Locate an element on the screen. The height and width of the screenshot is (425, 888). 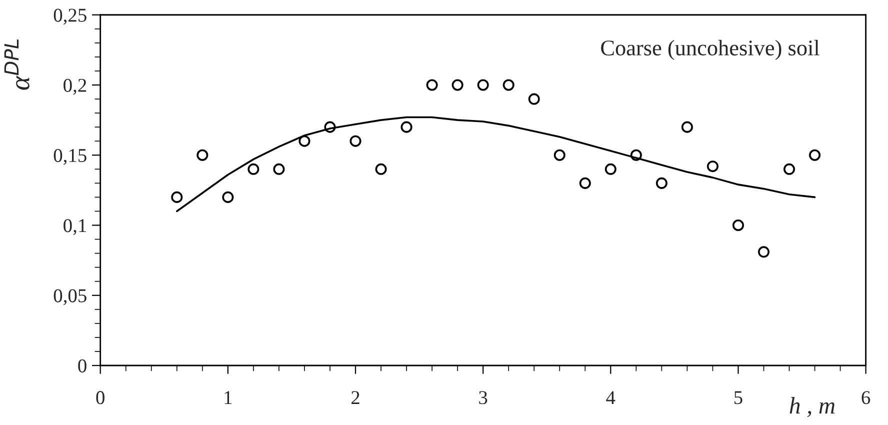
y-tick-label: 0,2 is located at coordinates (75, 86).